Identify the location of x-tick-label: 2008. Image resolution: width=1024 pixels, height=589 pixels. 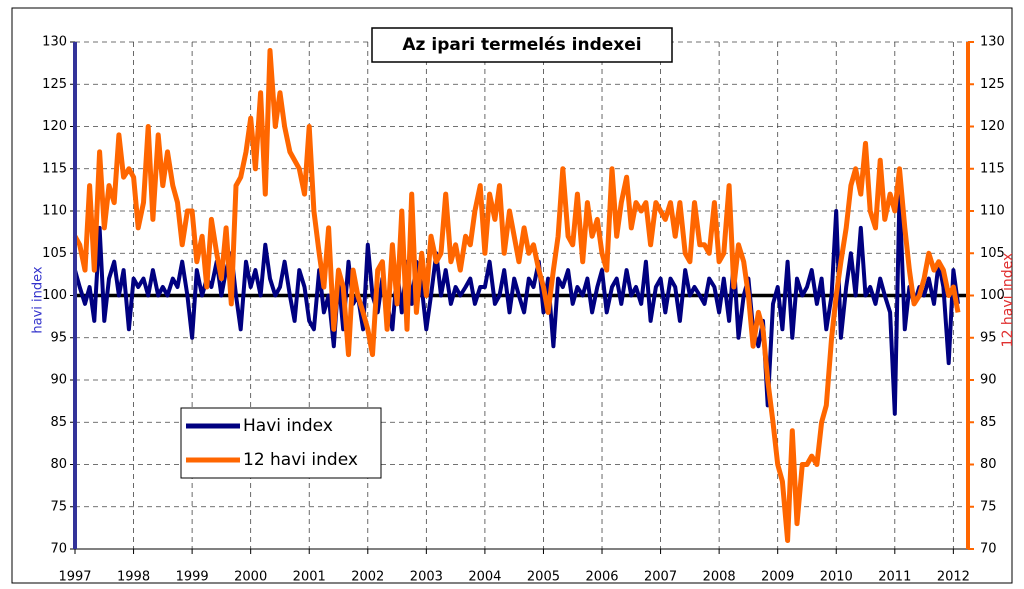
(719, 577).